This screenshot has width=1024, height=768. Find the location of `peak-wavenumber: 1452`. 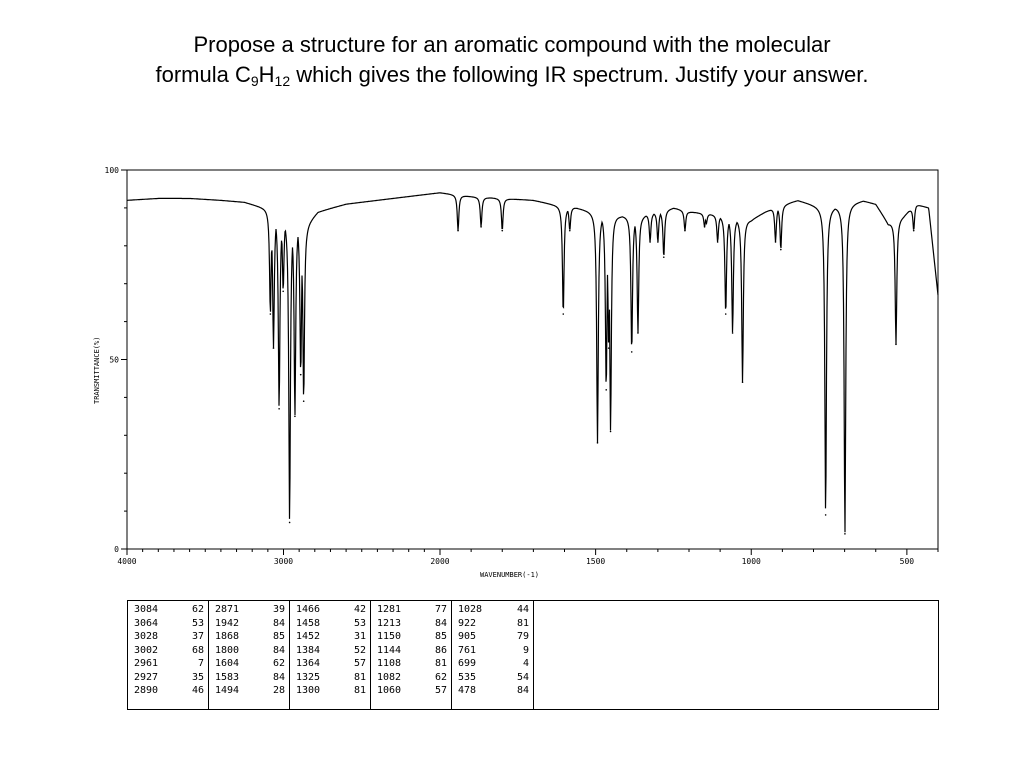

peak-wavenumber: 1452 is located at coordinates (308, 636).